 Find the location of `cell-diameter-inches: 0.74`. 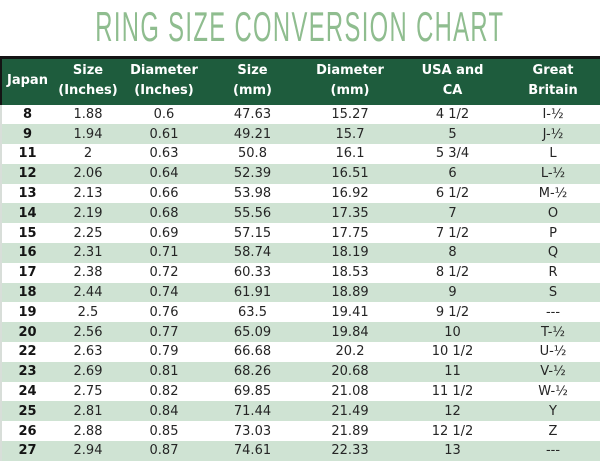

cell-diameter-inches: 0.74 is located at coordinates (164, 293).